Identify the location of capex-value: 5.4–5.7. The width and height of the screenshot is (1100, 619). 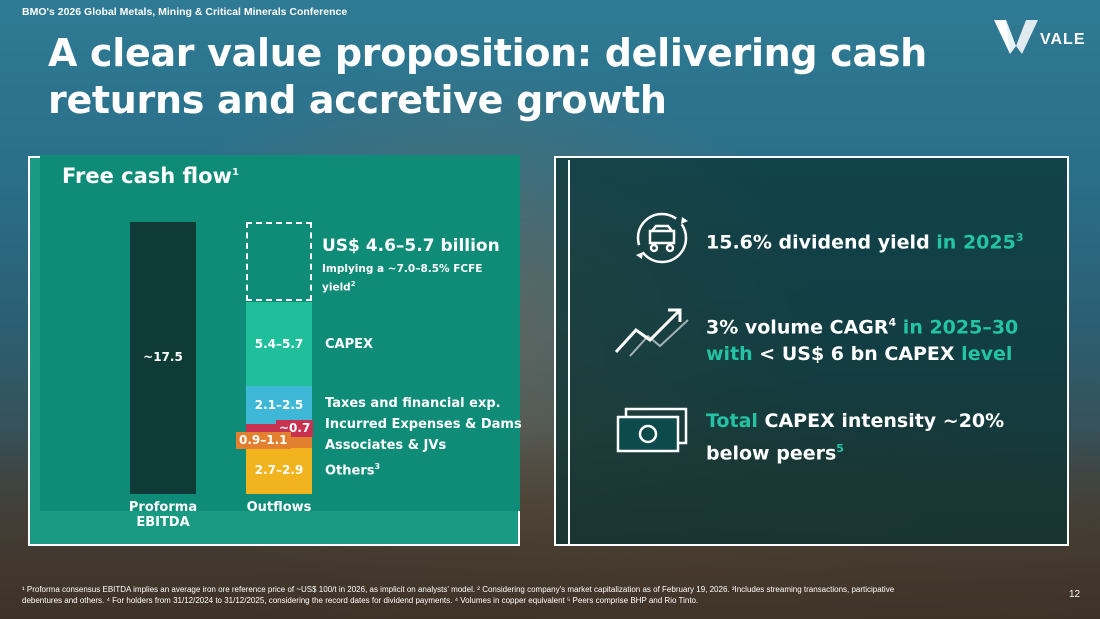
(279, 344).